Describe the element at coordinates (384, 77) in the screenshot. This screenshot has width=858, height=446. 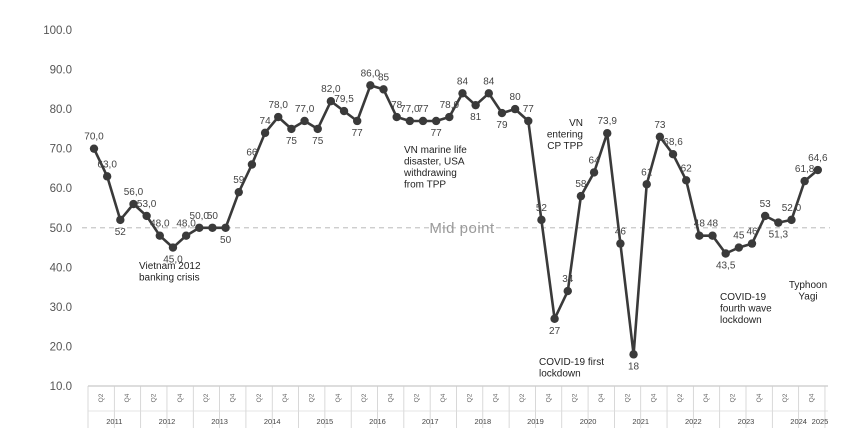
I see `data-label: 85` at that location.